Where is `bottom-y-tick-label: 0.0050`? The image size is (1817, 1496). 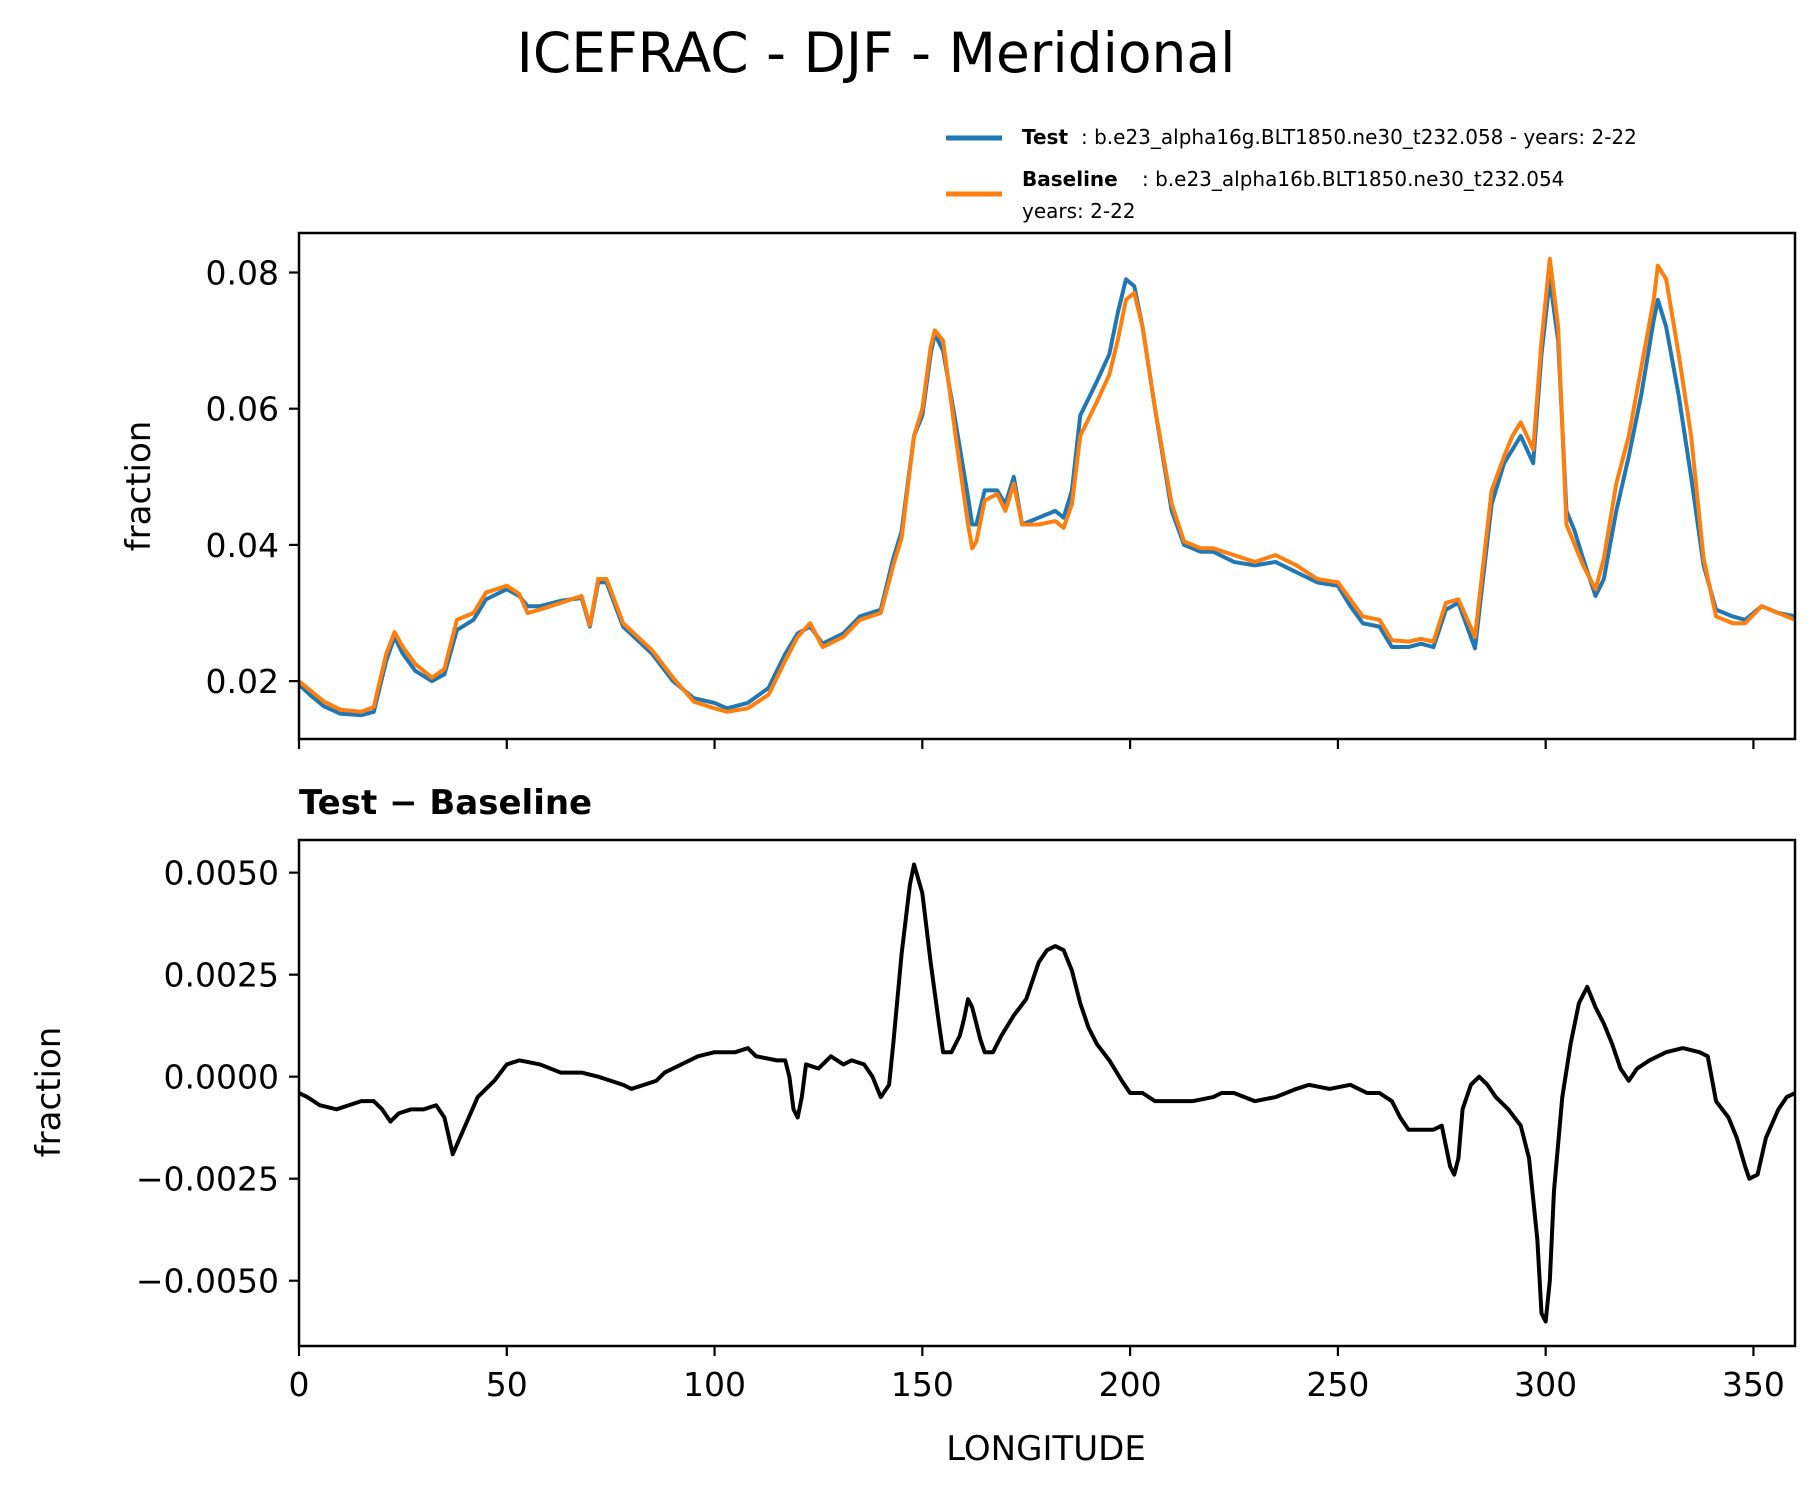 bottom-y-tick-label: 0.0050 is located at coordinates (221, 873).